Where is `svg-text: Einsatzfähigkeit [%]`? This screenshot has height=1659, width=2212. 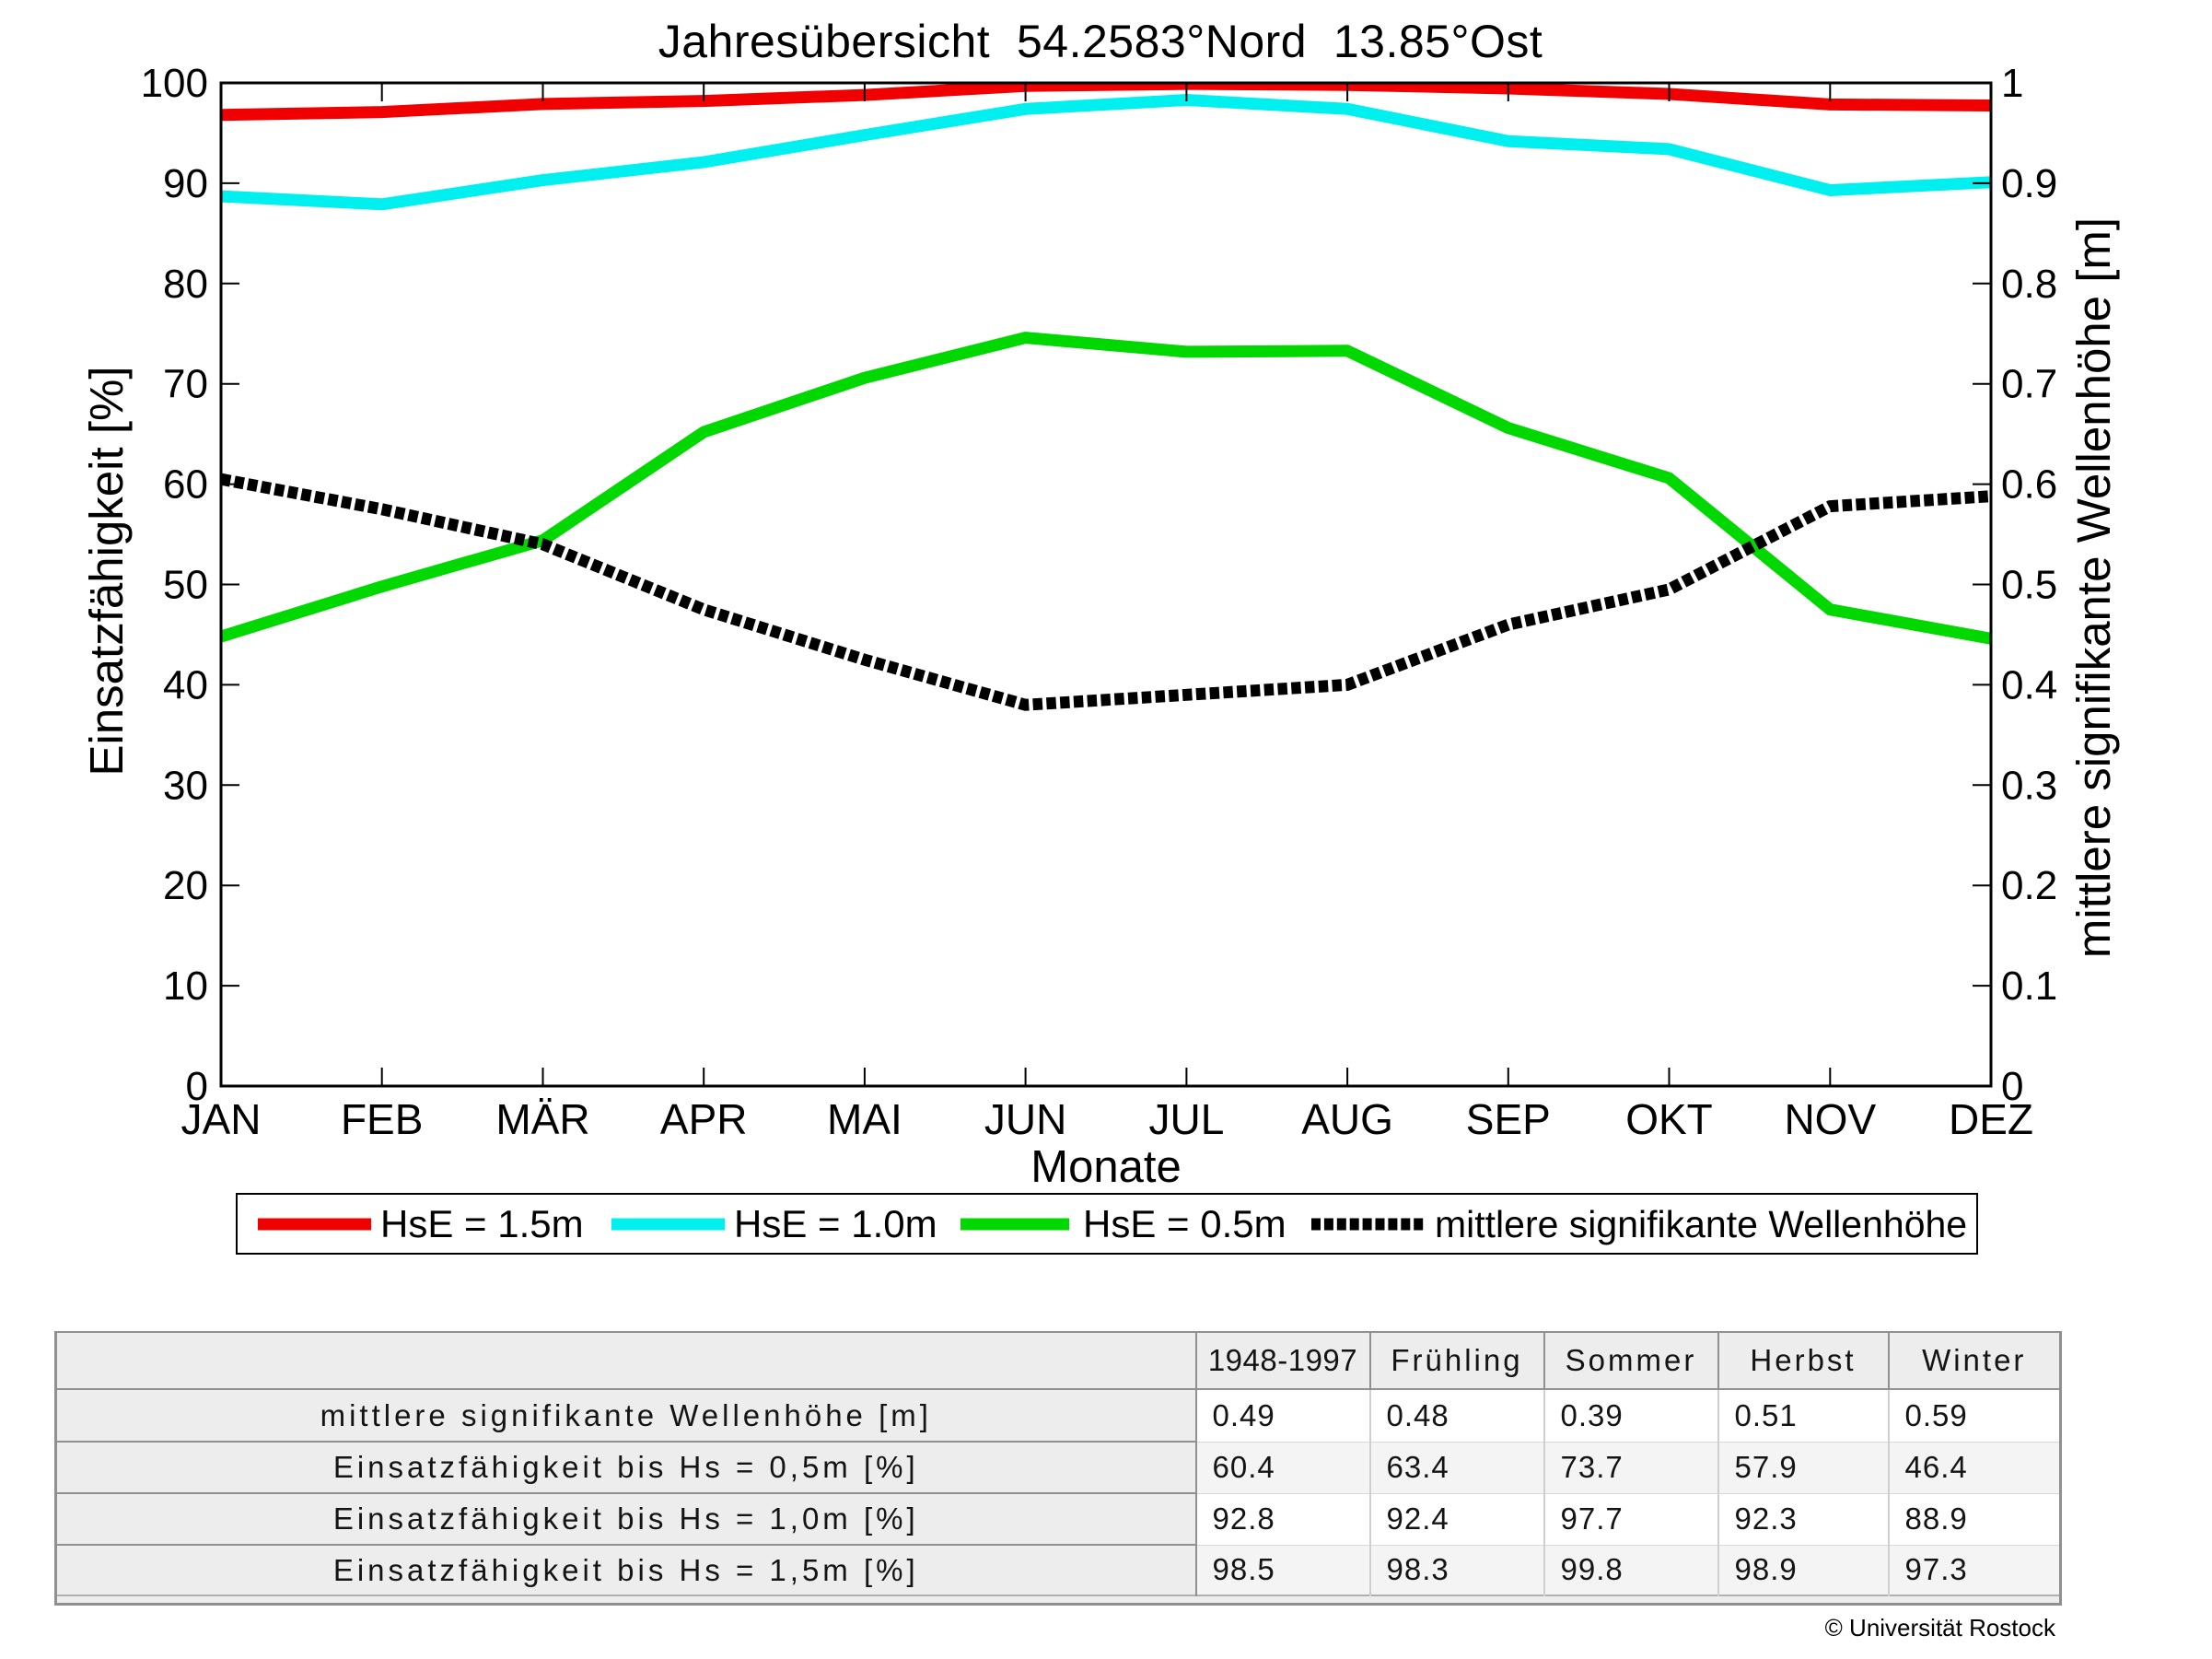
svg-text: Einsatzfähigkeit [%] is located at coordinates (107, 571).